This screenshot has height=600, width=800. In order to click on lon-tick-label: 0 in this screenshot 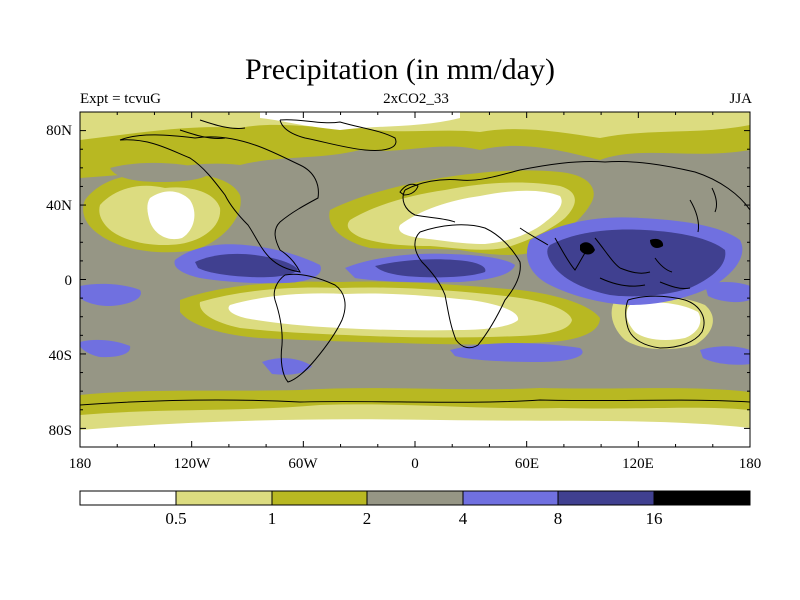, I will do `click(415, 464)`.